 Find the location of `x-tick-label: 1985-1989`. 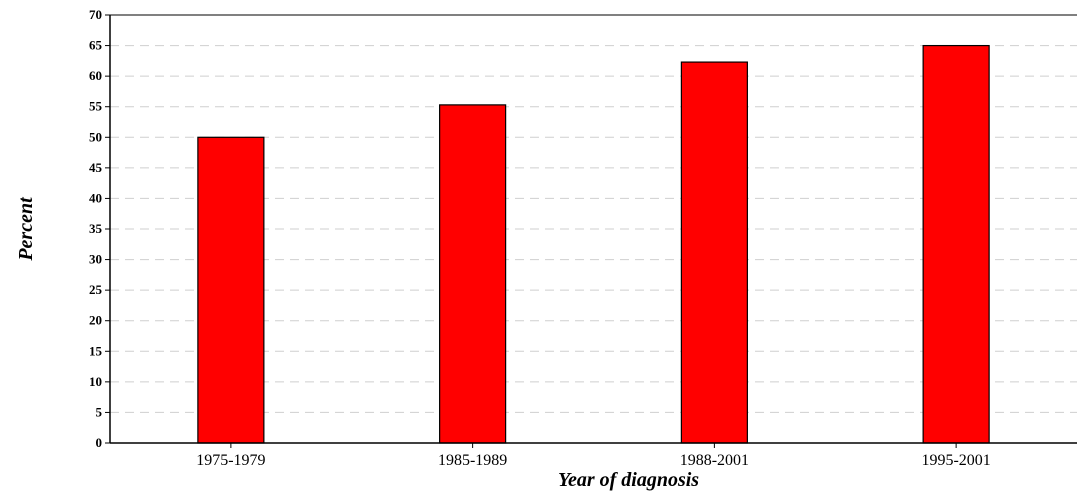

x-tick-label: 1985-1989 is located at coordinates (472, 460).